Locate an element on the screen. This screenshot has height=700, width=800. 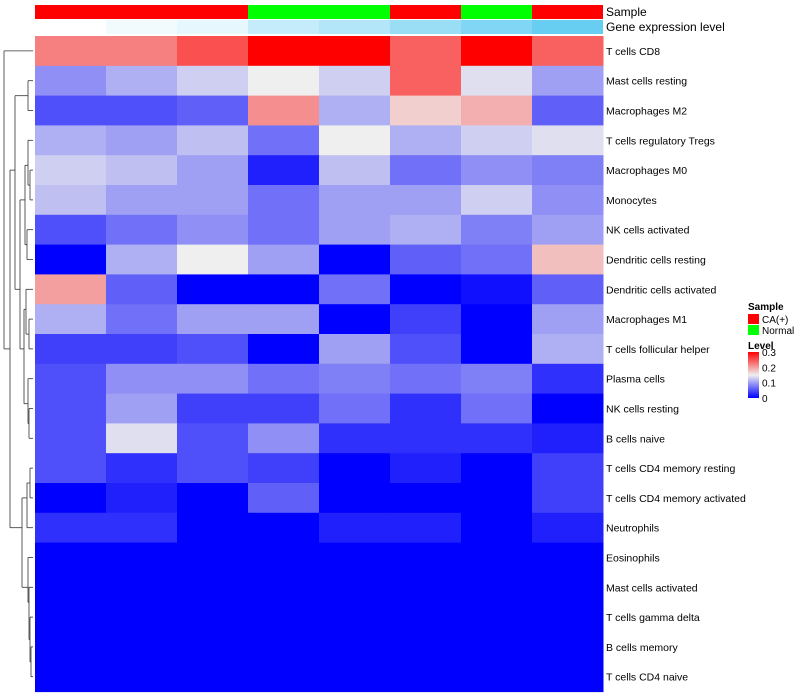
row-label: Plasma cells is located at coordinates (635, 380).